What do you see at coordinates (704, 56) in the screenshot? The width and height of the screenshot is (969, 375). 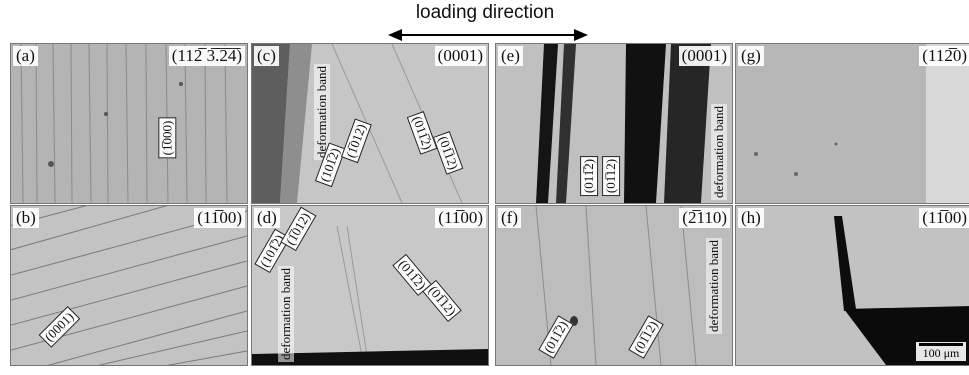 I see `panel-e-orientation: (0001)` at bounding box center [704, 56].